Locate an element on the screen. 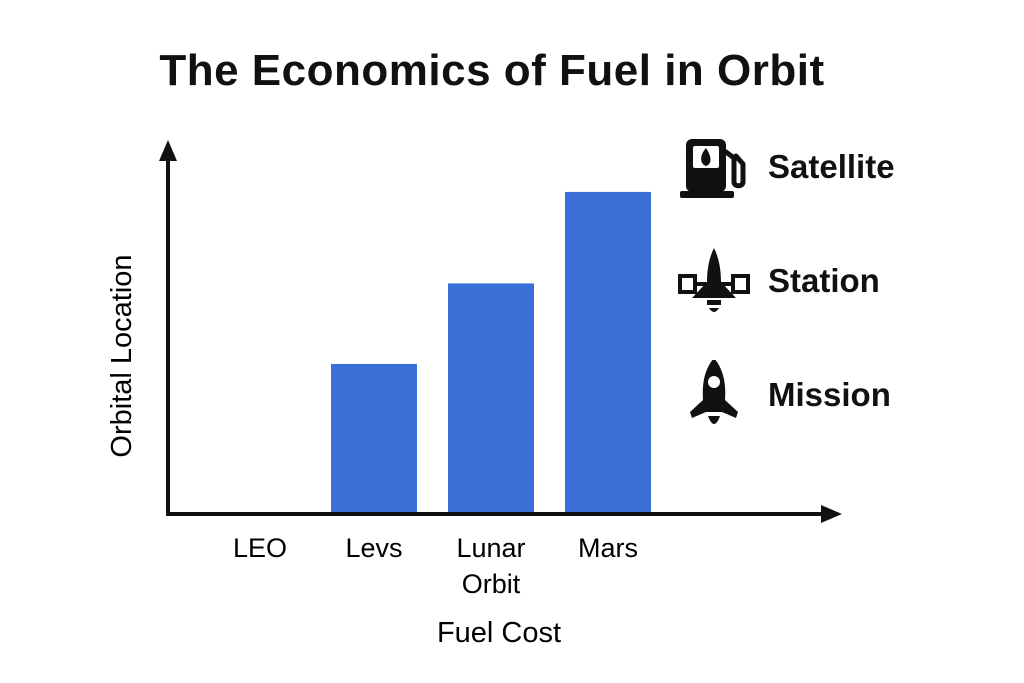 The height and width of the screenshot is (683, 1024). x-axis-label: Fuel Cost is located at coordinates (499, 633).